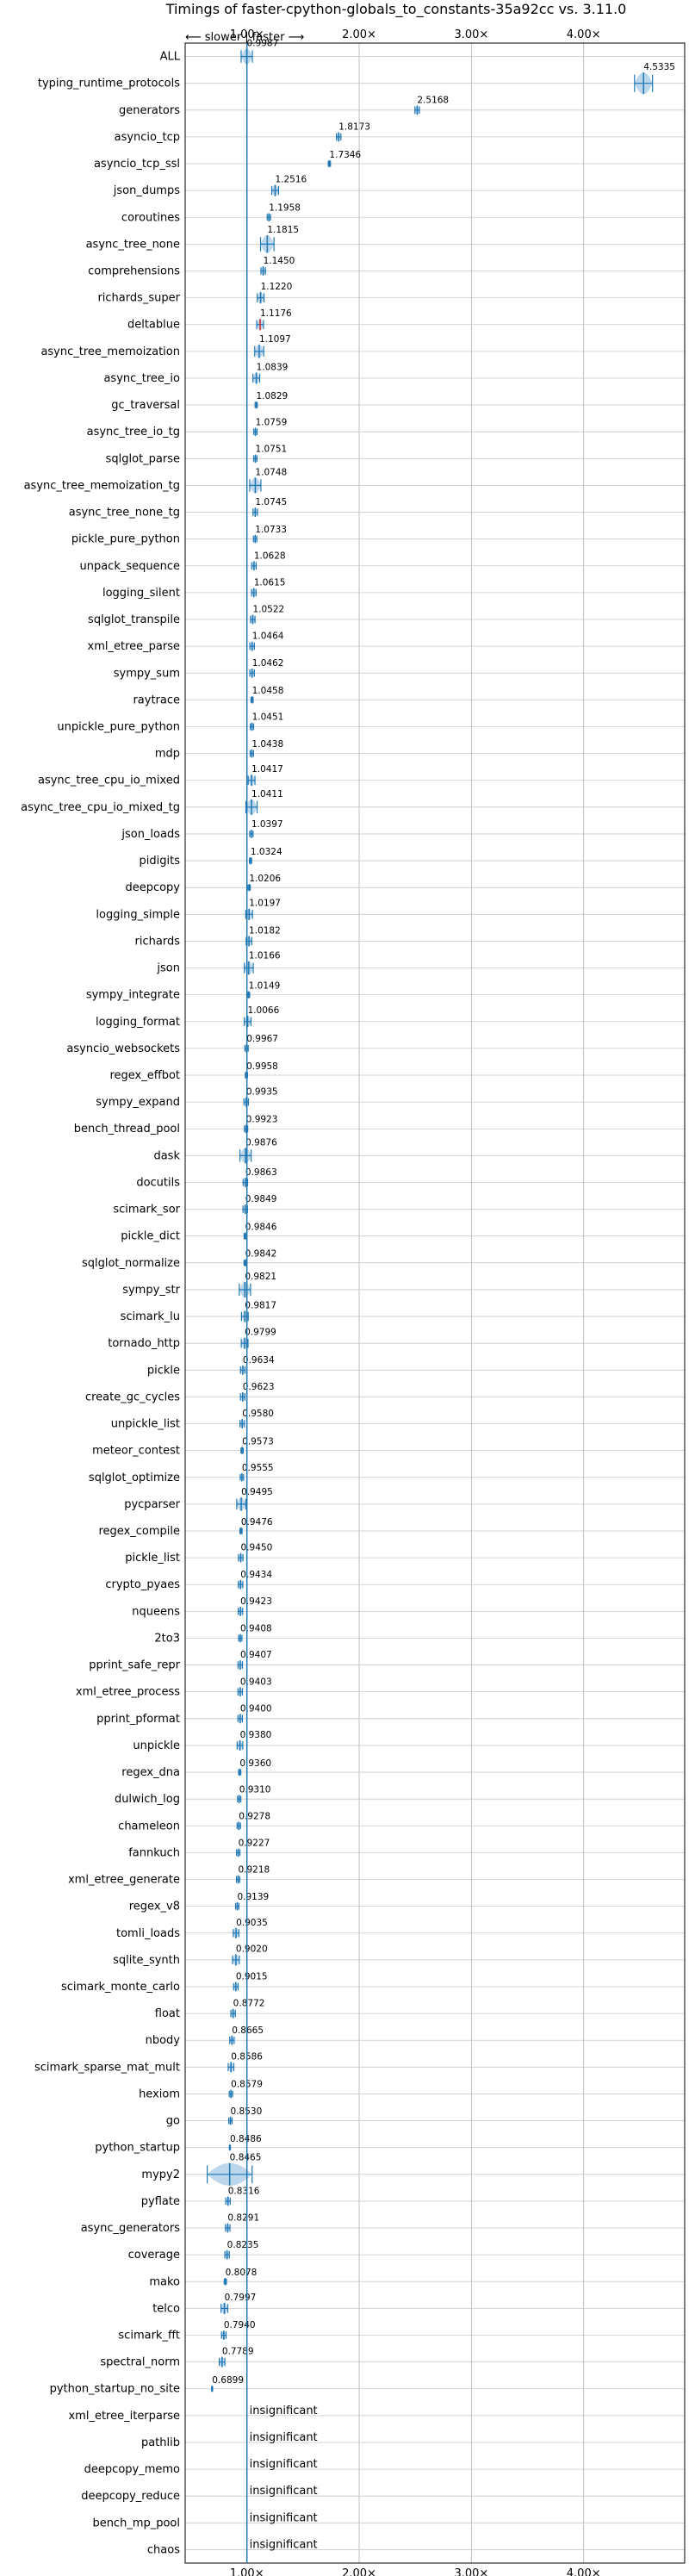 The image size is (689, 2576). Describe the element at coordinates (109, 84) in the screenshot. I see `category-label: typing_runtime_protocols` at that location.